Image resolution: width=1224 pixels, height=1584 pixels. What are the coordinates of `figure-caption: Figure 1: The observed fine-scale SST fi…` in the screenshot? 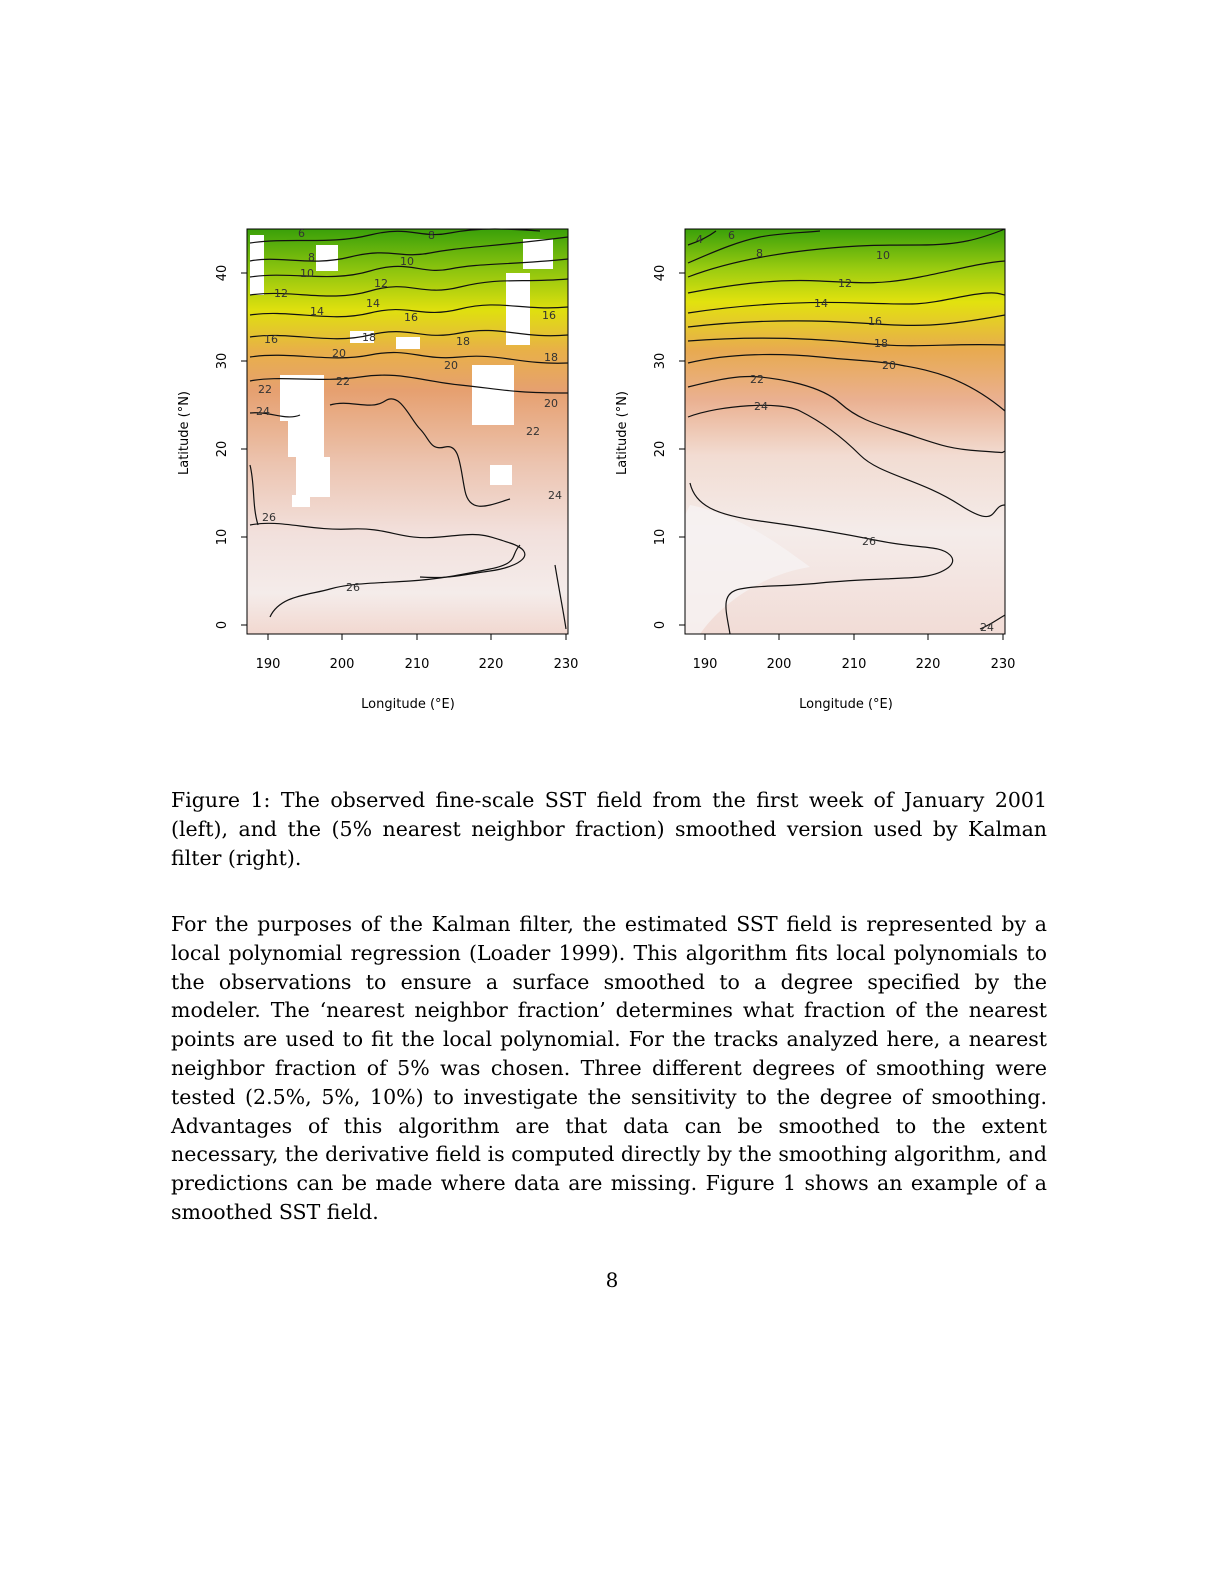 It's located at (609, 829).